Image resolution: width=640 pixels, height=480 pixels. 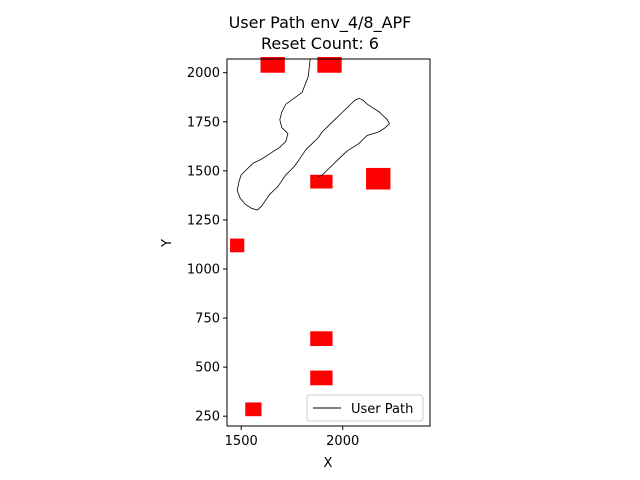 I want to click on chart-title-line2: Reset Count: 6, so click(x=320, y=43).